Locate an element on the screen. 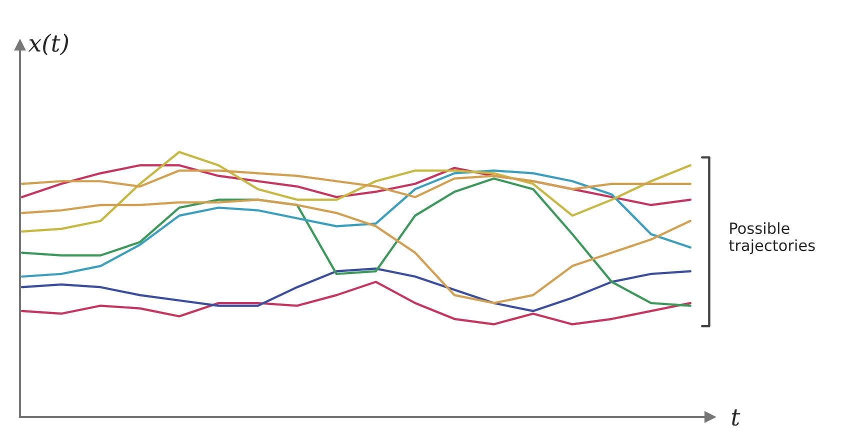  text: Possible trajectories is located at coordinates (772, 238).